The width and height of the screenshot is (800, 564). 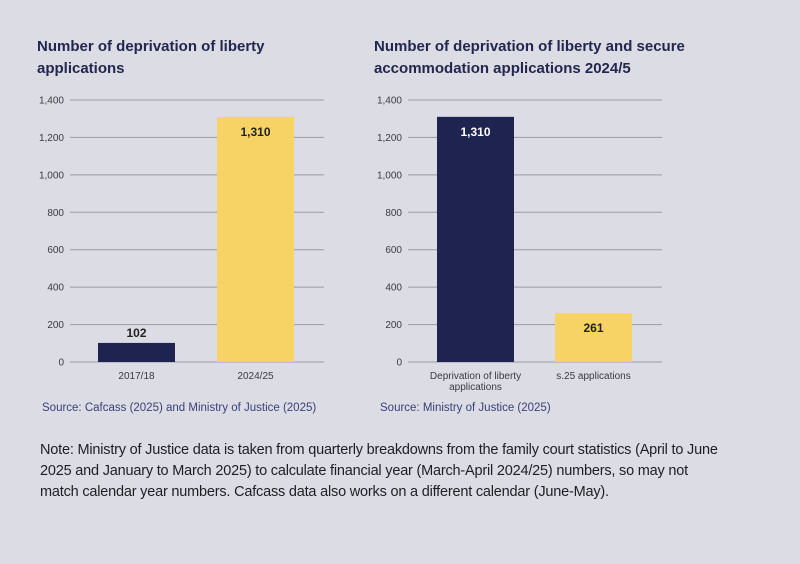 What do you see at coordinates (593, 328) in the screenshot?
I see `data-label: 261` at bounding box center [593, 328].